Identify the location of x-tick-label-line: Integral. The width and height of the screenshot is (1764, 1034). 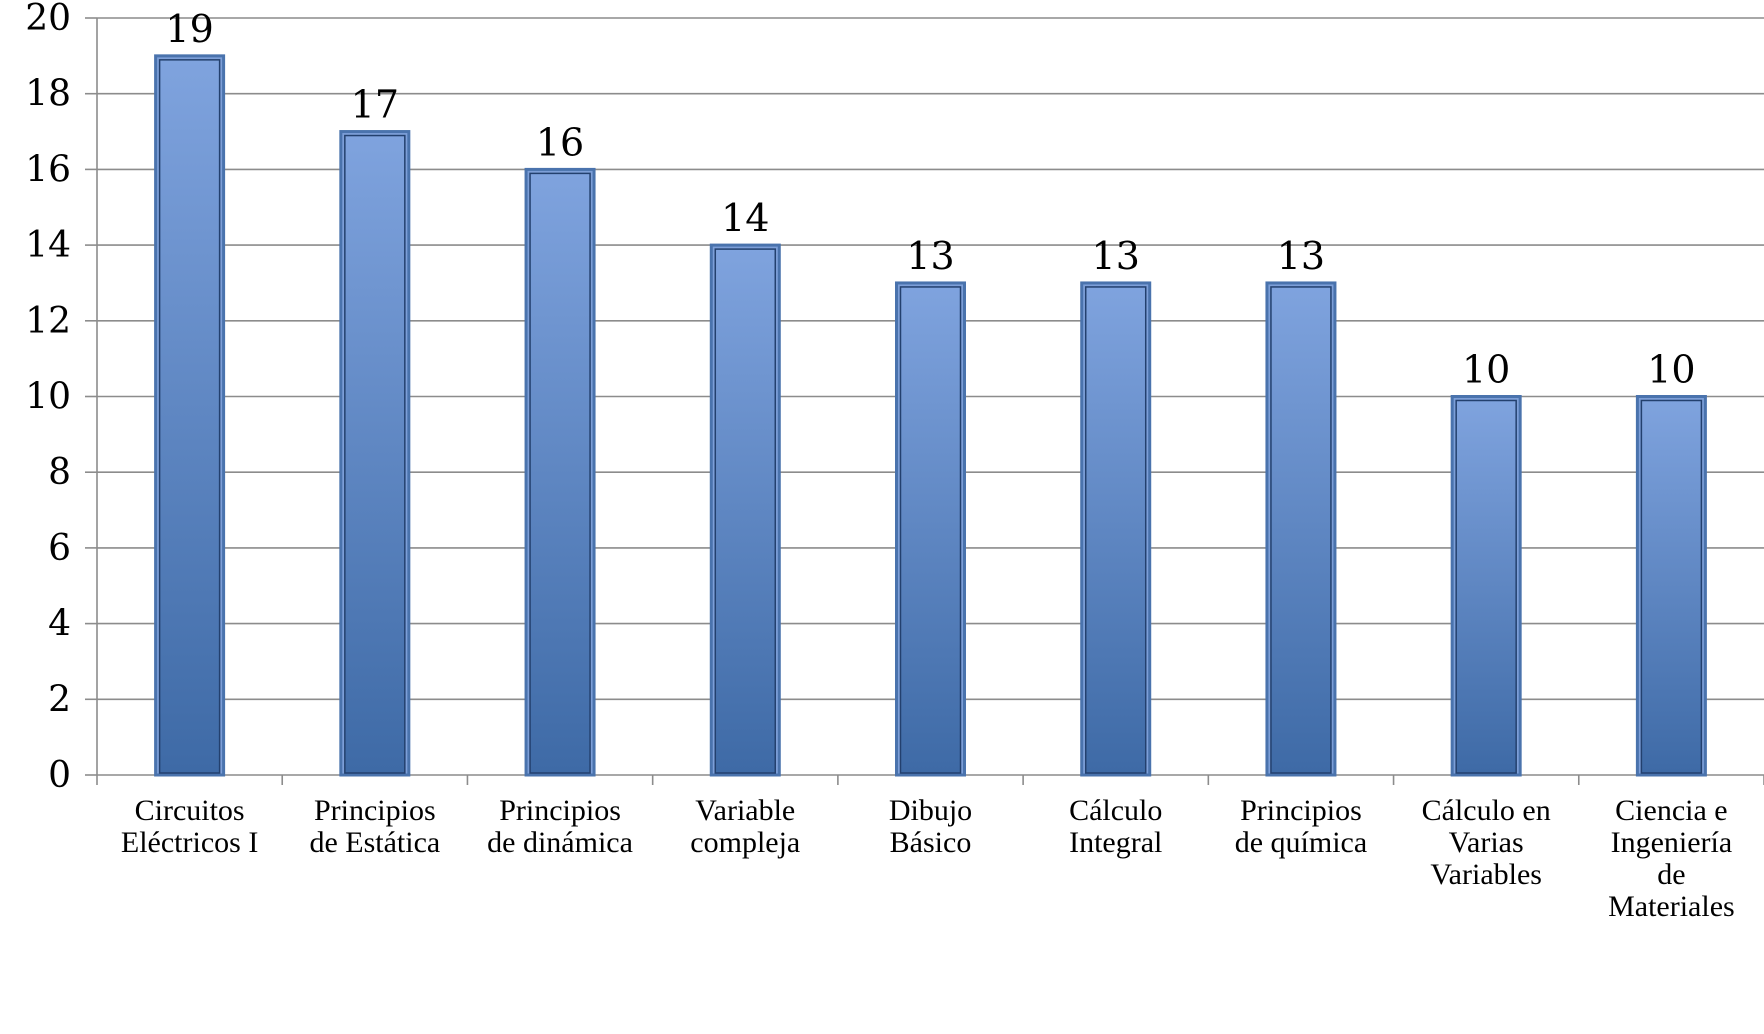
(1115, 842).